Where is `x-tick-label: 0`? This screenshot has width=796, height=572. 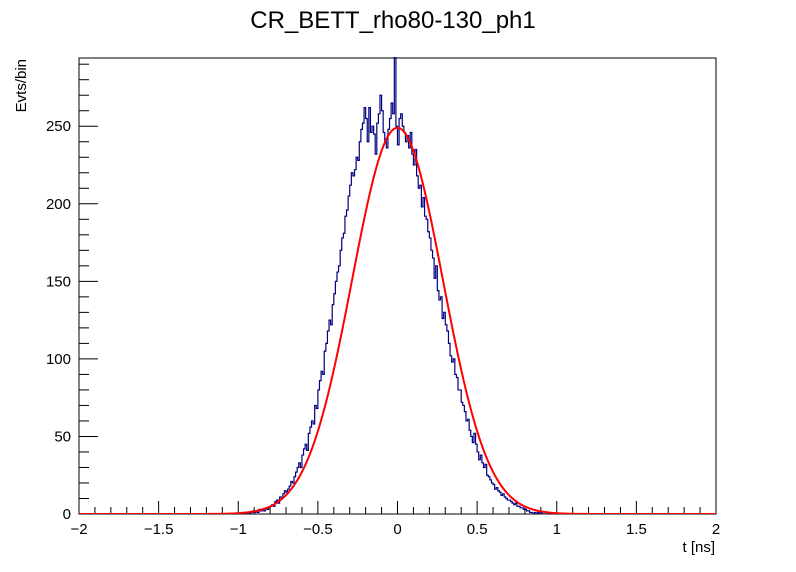
x-tick-label: 0 is located at coordinates (397, 529).